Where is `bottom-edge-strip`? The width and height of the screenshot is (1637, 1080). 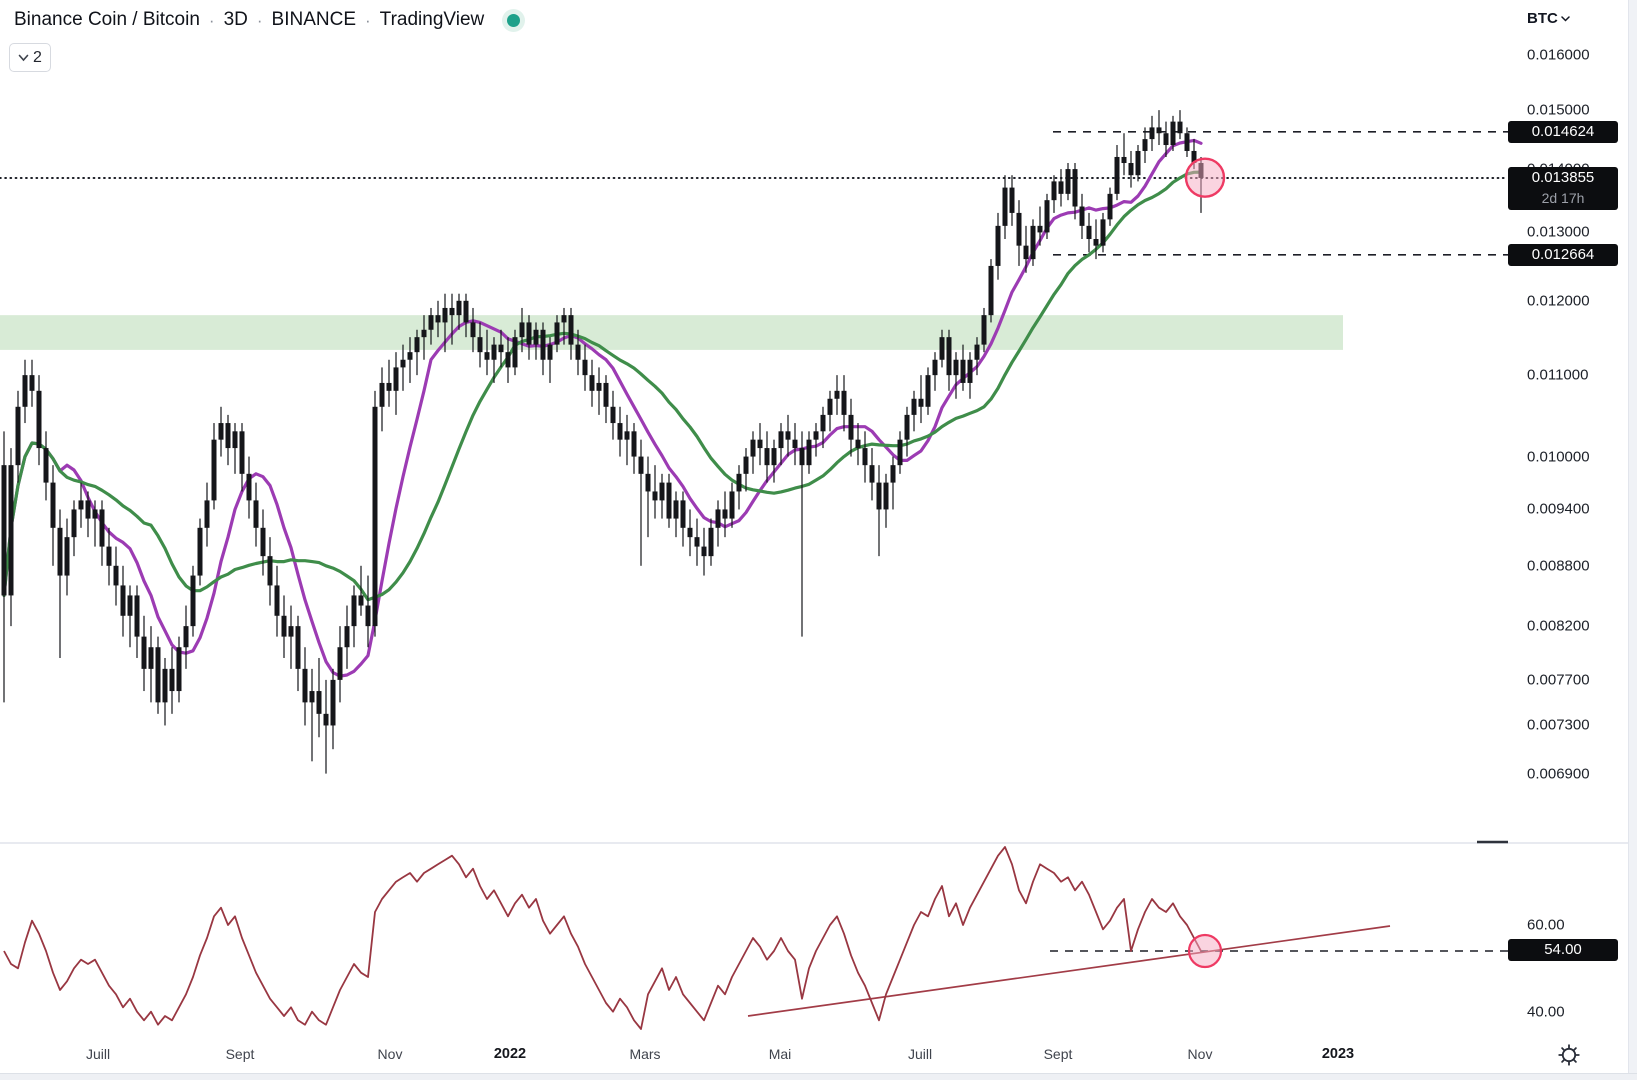 bottom-edge-strip is located at coordinates (818, 1076).